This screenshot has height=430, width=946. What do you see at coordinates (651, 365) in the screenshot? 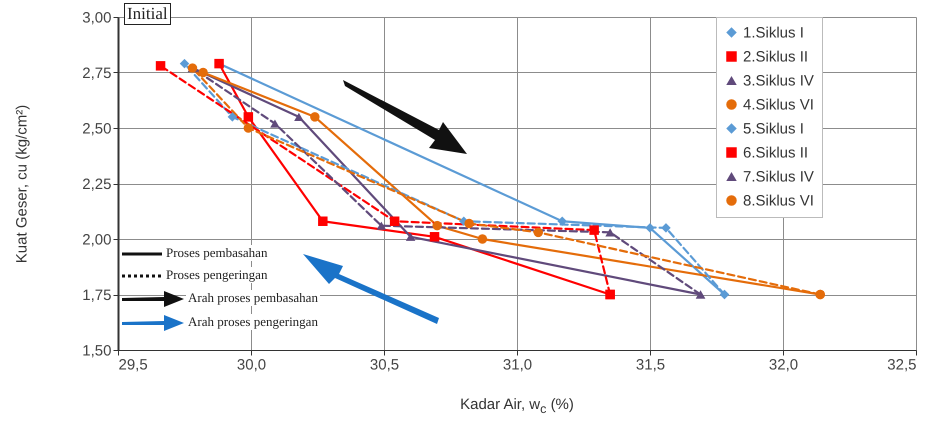
I see `x-tick-label: 31,5` at bounding box center [651, 365].